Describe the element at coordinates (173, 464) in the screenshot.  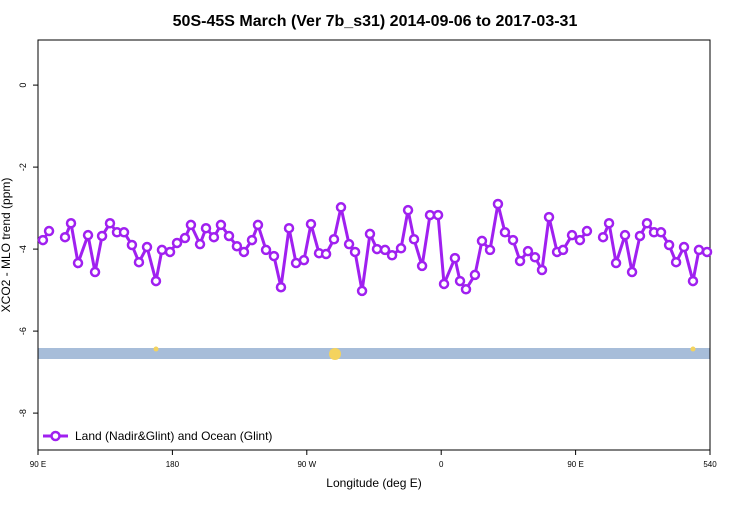
I see `x-tick-label: 180` at that location.